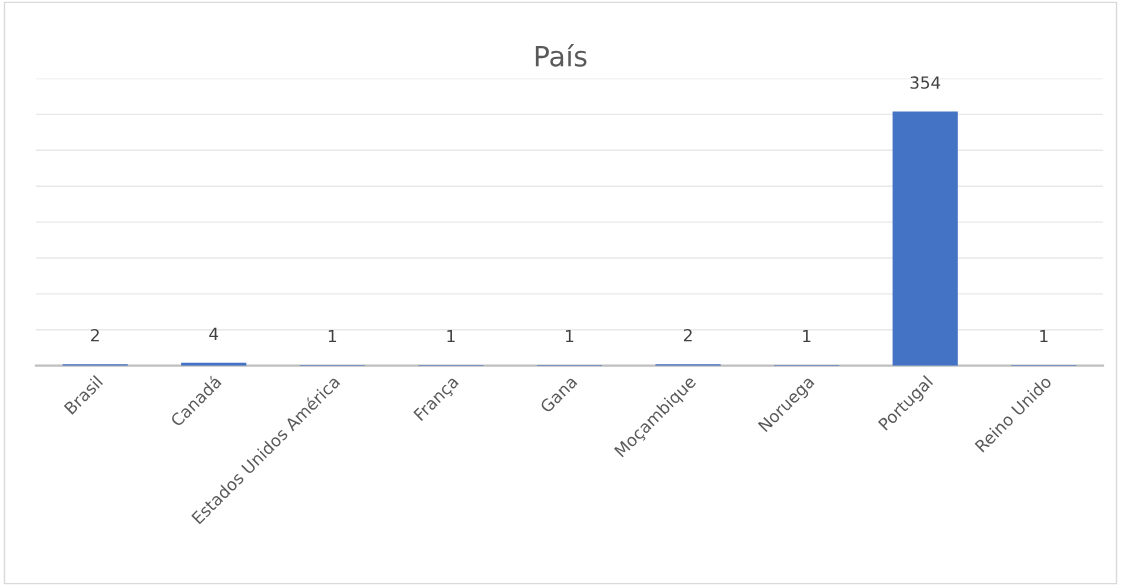 The image size is (1121, 586). Describe the element at coordinates (925, 82) in the screenshot. I see `data-label: 354` at that location.